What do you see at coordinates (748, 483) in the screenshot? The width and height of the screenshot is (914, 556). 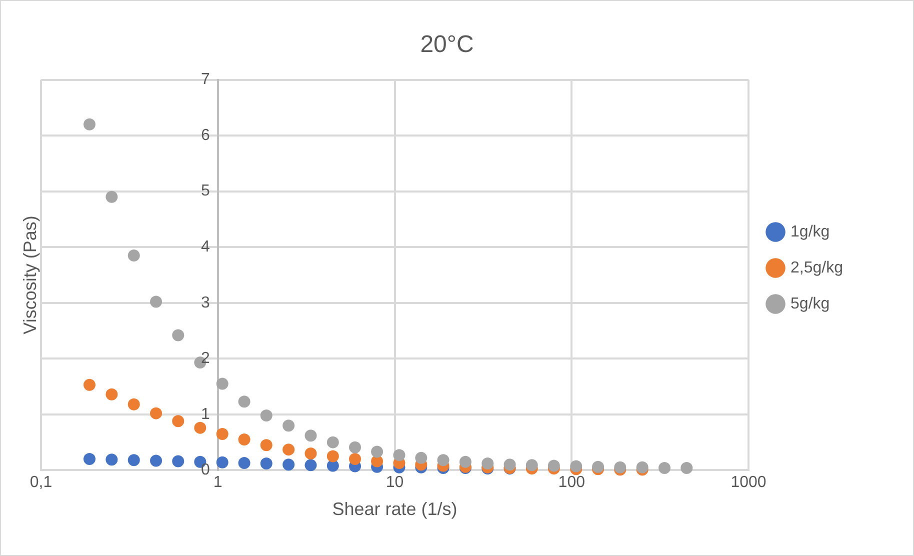 I see `x-tick-label: 1000` at bounding box center [748, 483].